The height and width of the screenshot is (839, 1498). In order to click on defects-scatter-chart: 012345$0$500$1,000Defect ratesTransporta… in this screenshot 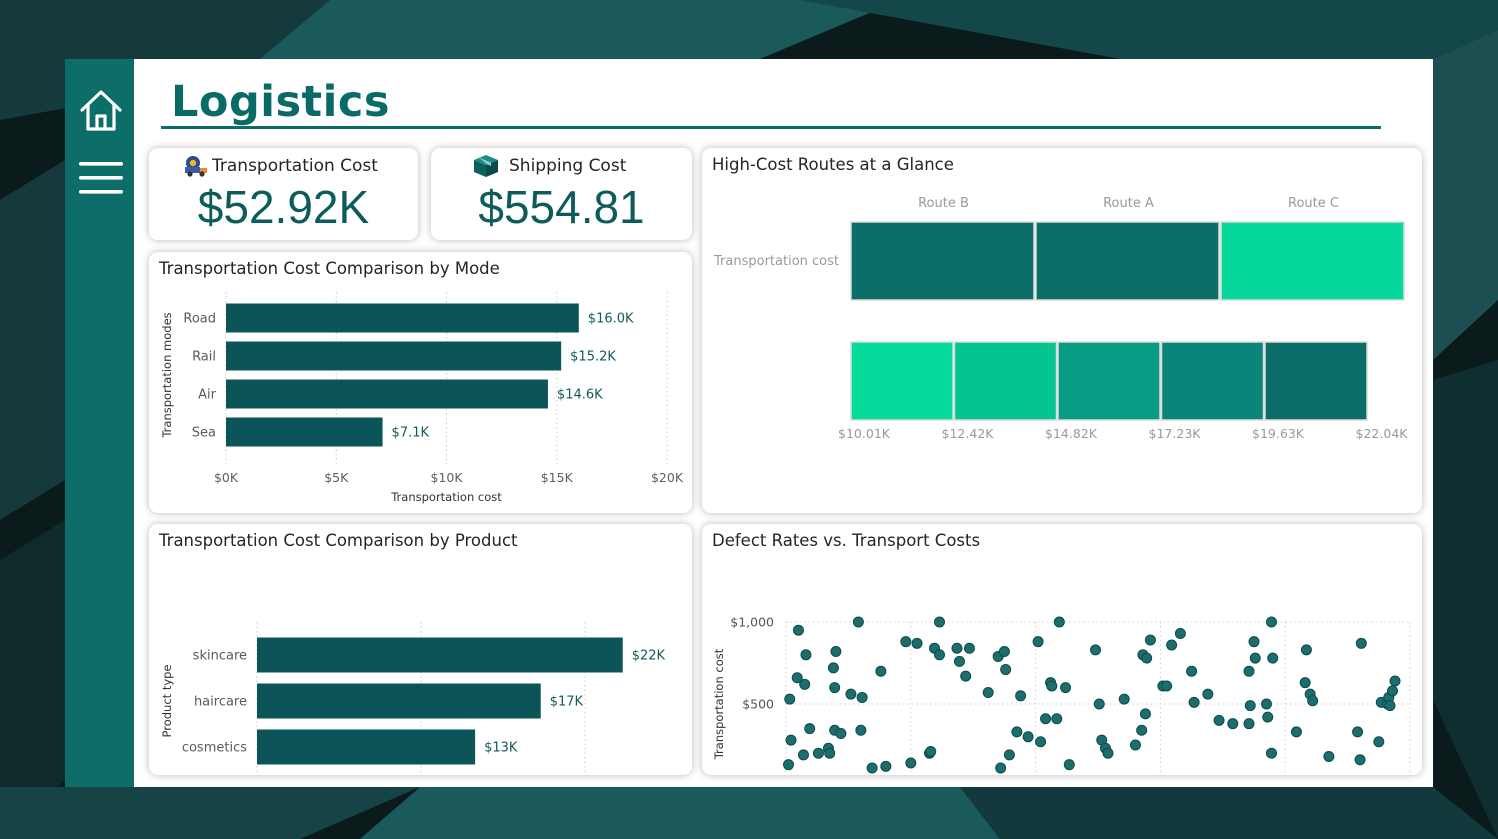, I will do `click(1061, 695)`.